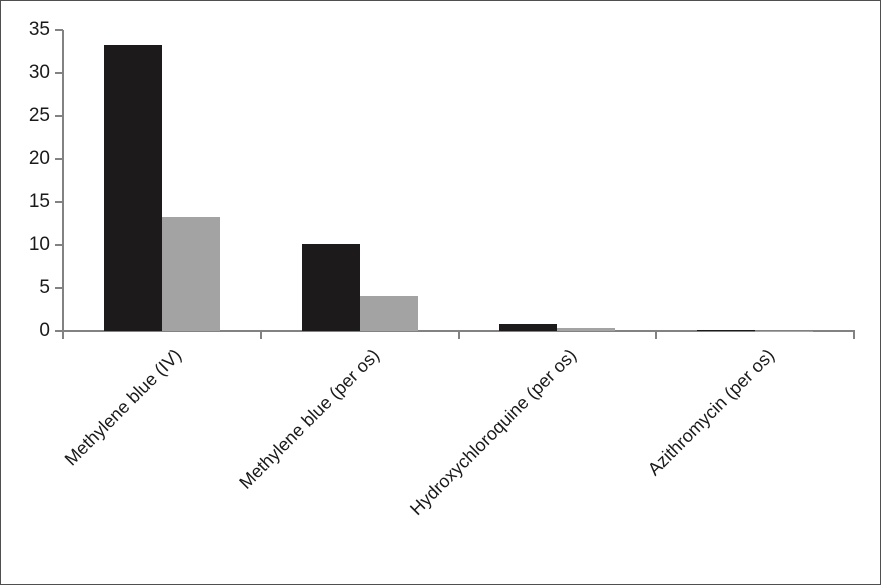  What do you see at coordinates (39, 72) in the screenshot?
I see `y-tick-label: 30` at bounding box center [39, 72].